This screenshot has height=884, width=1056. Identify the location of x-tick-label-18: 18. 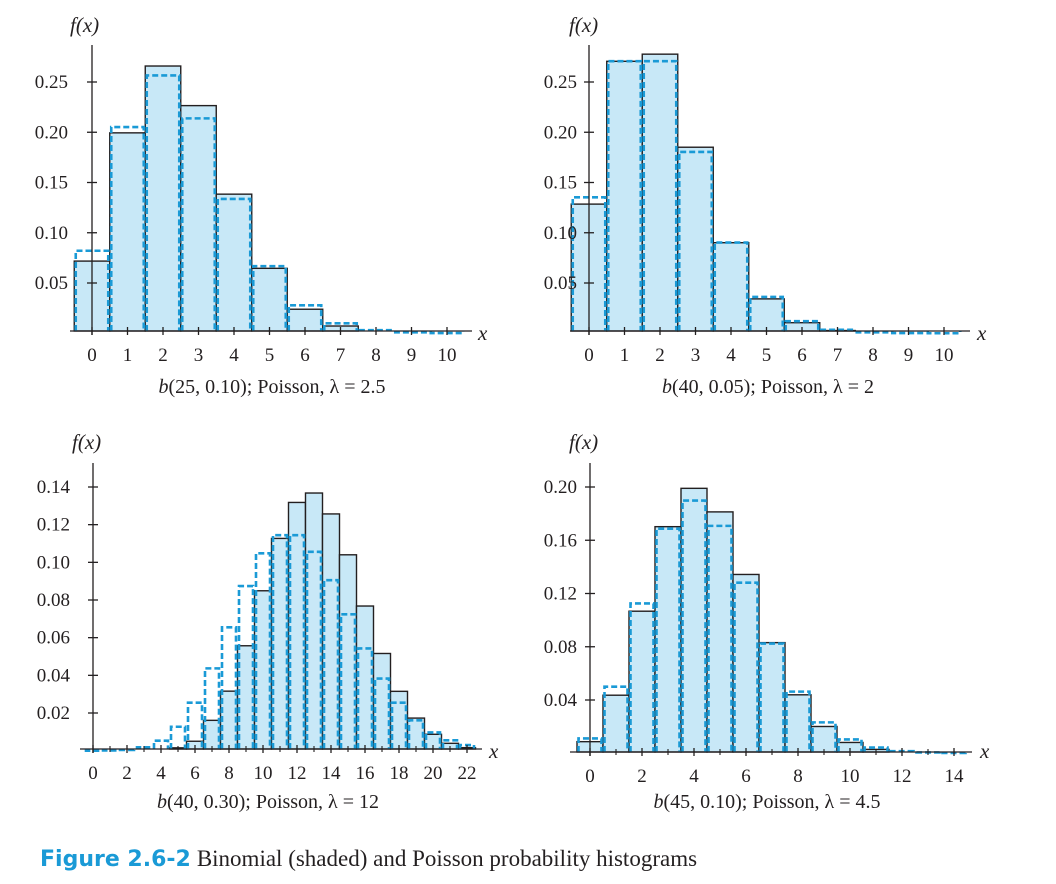
(399, 773).